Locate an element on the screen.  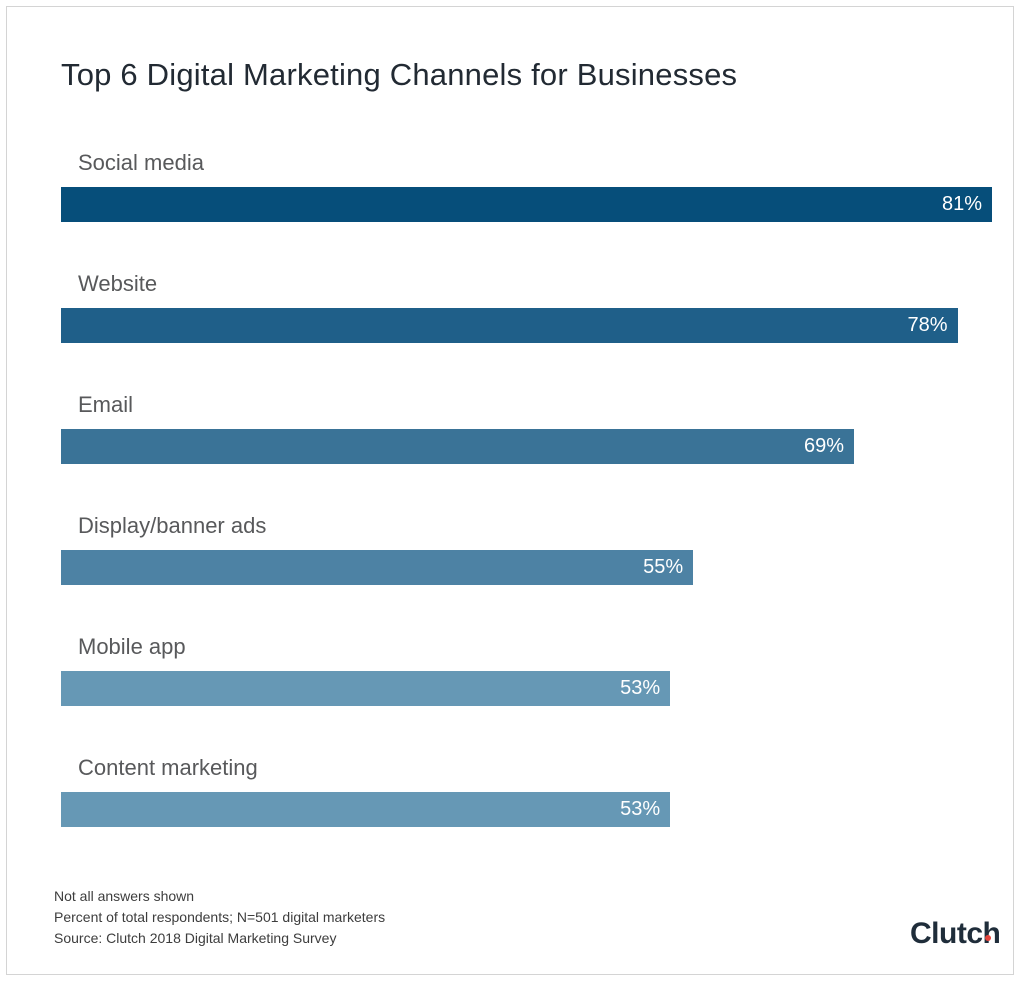
category-label: Content marketing is located at coordinates (168, 767).